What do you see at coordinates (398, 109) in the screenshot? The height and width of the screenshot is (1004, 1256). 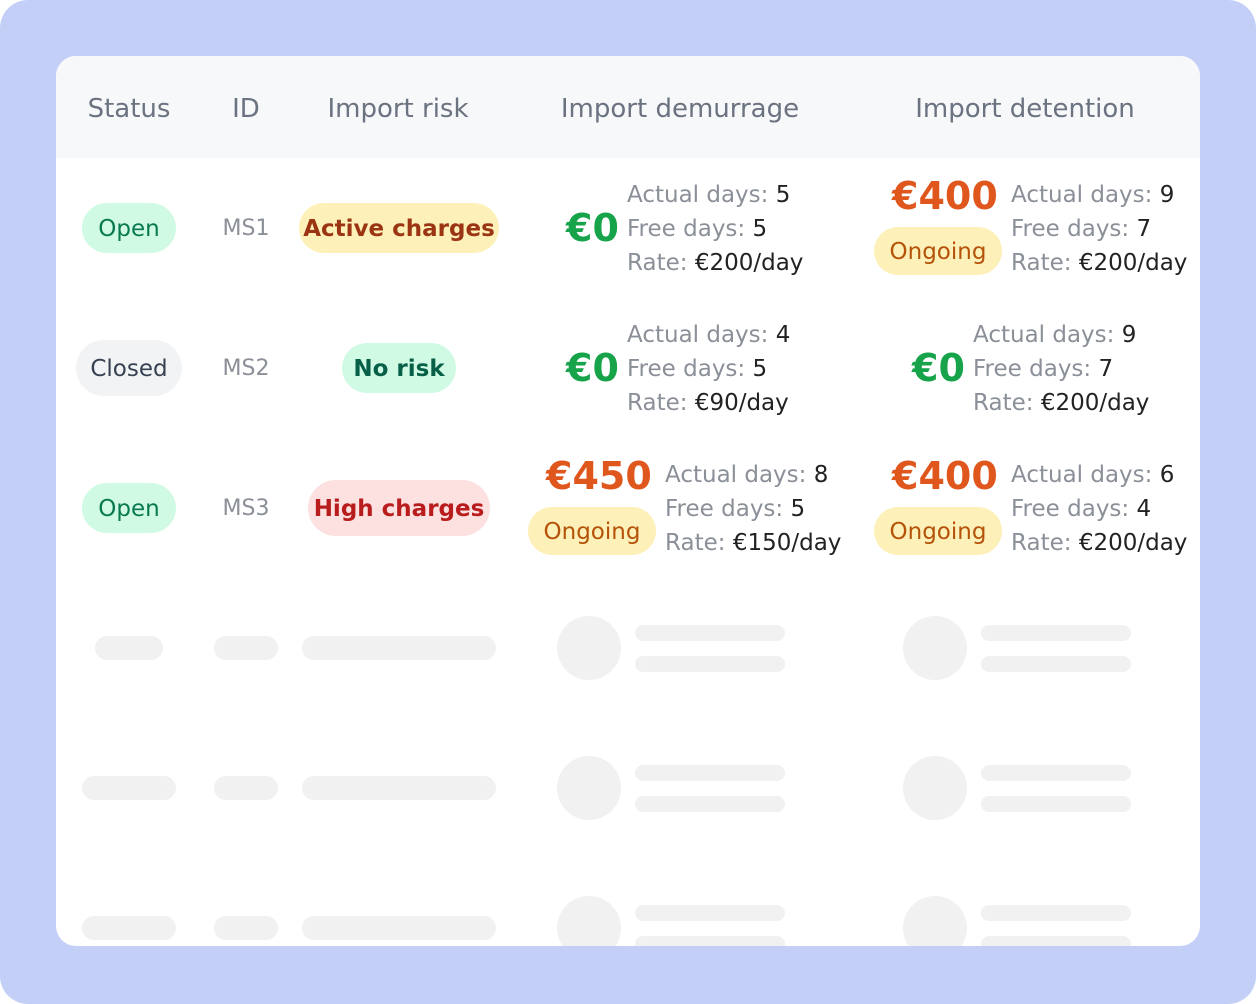 I see `header-import-risk: Import risk` at bounding box center [398, 109].